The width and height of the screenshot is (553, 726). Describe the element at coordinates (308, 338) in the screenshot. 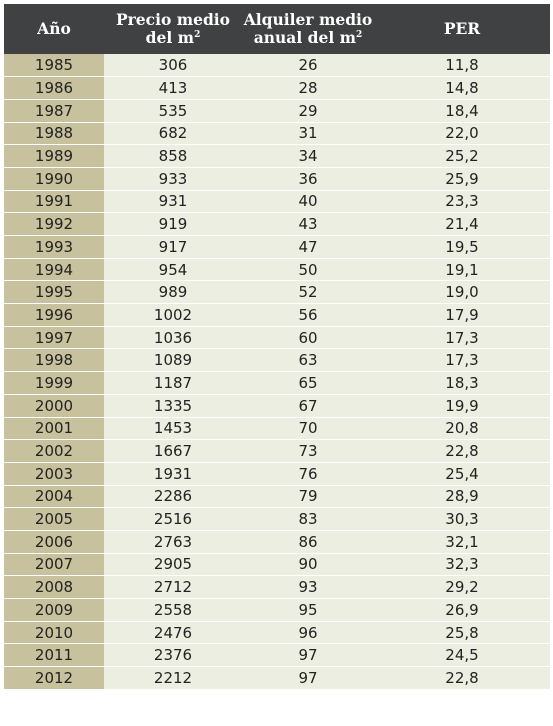

I see `cell-rent: 60` at that location.